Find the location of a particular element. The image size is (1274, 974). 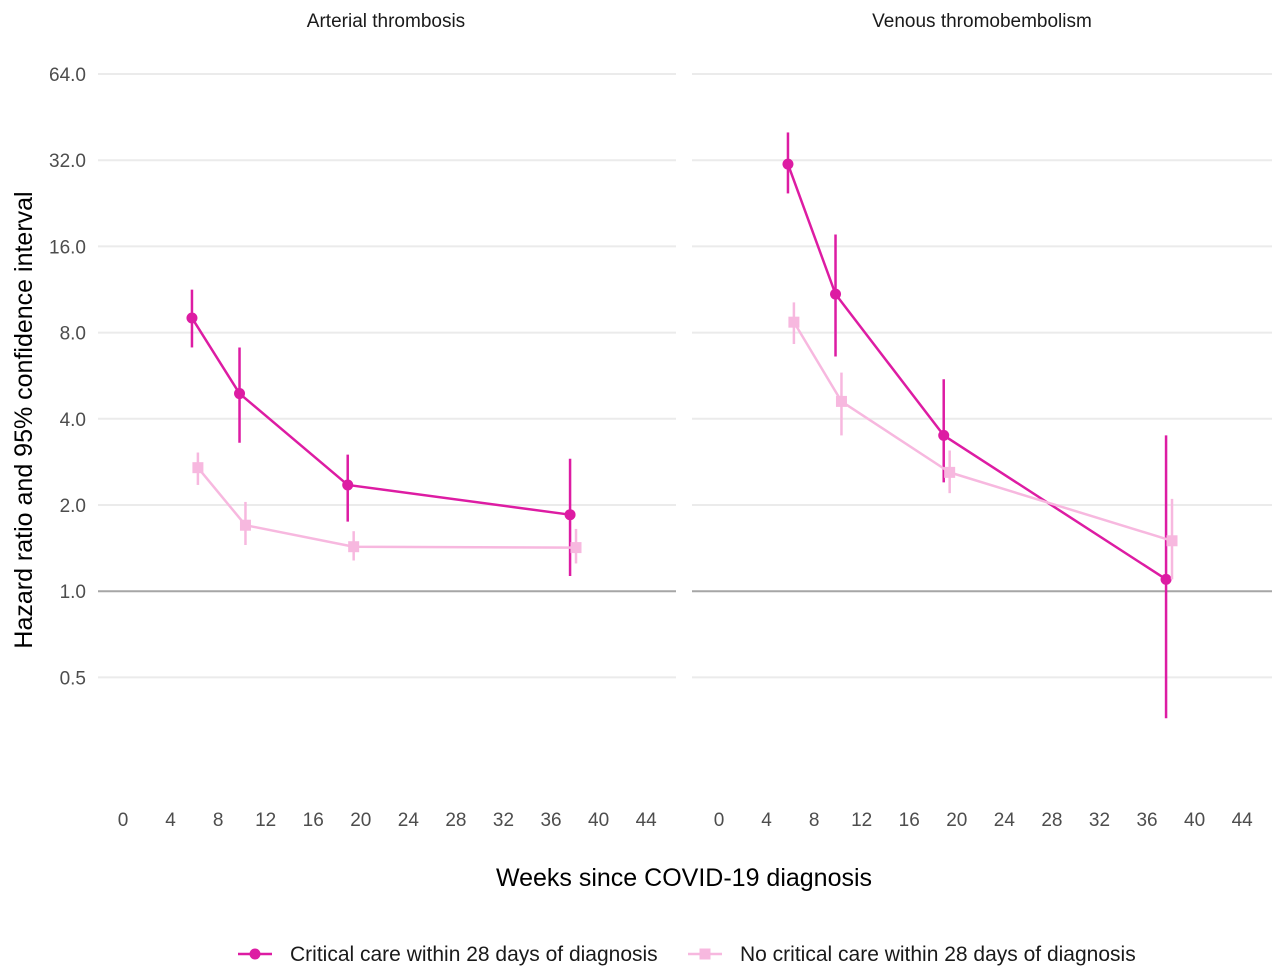

y-axis-title: Hazard ratio and 95% confidence interval is located at coordinates (24, 419).